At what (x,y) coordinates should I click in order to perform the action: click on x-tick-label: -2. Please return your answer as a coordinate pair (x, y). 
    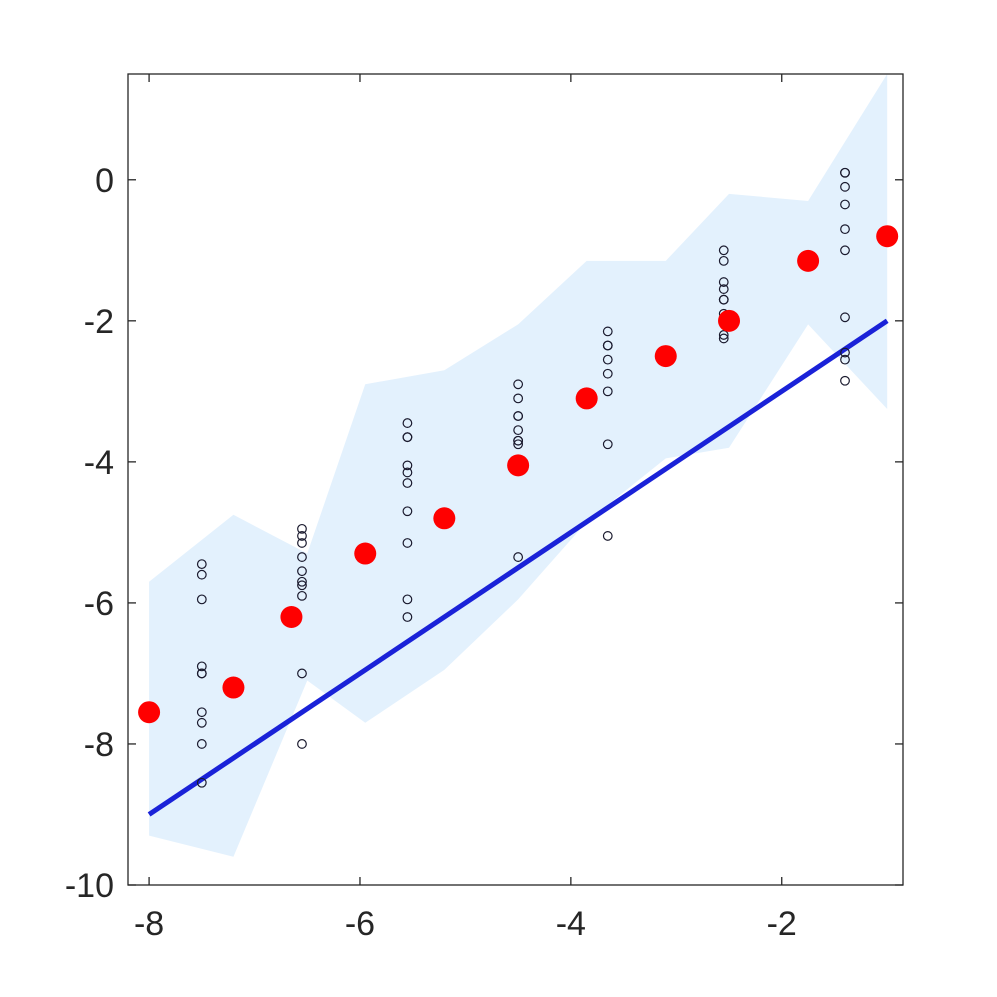
    Looking at the image, I should click on (782, 924).